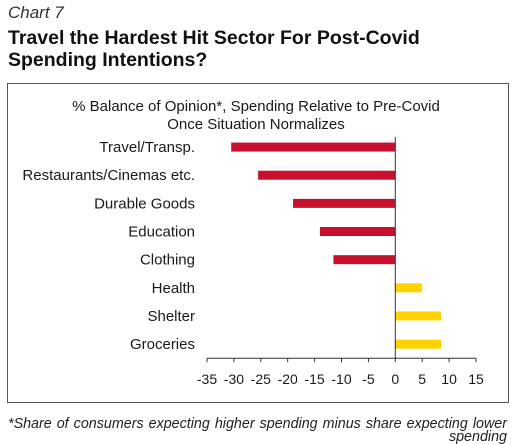 The height and width of the screenshot is (444, 517). Describe the element at coordinates (173, 288) in the screenshot. I see `category-label: Health` at that location.